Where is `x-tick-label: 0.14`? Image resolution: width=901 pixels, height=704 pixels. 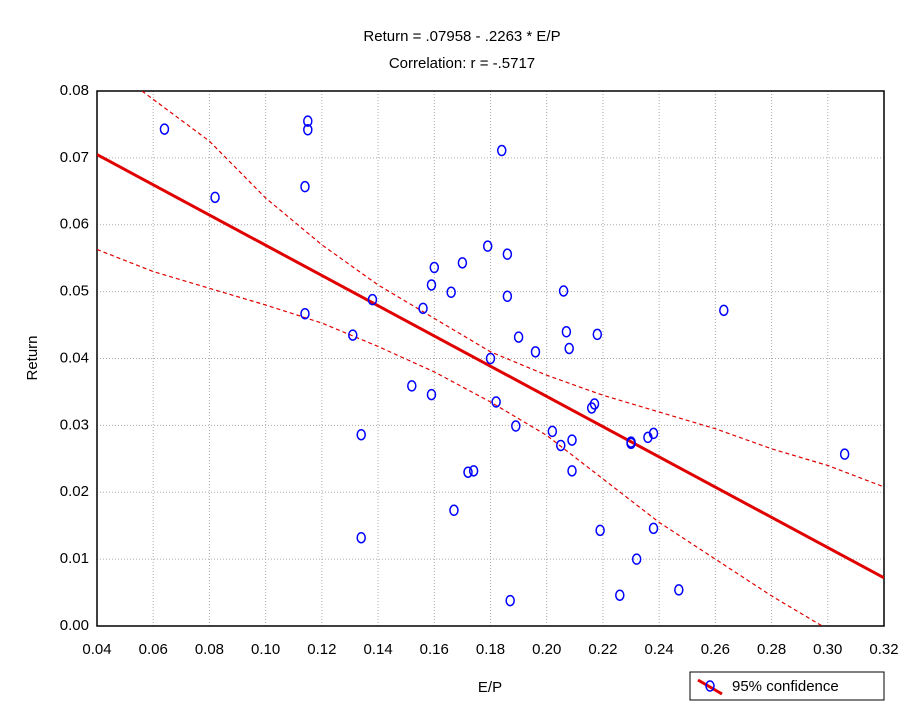
x-tick-label: 0.14 is located at coordinates (377, 649).